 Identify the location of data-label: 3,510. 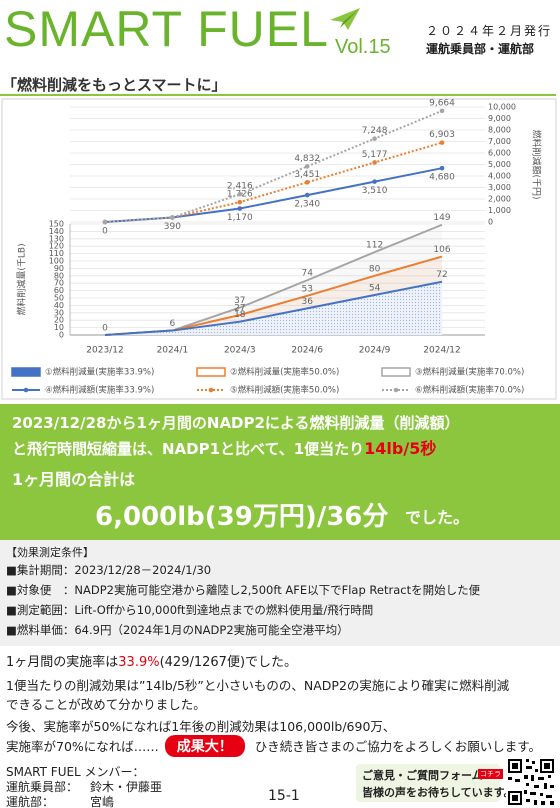
(375, 191).